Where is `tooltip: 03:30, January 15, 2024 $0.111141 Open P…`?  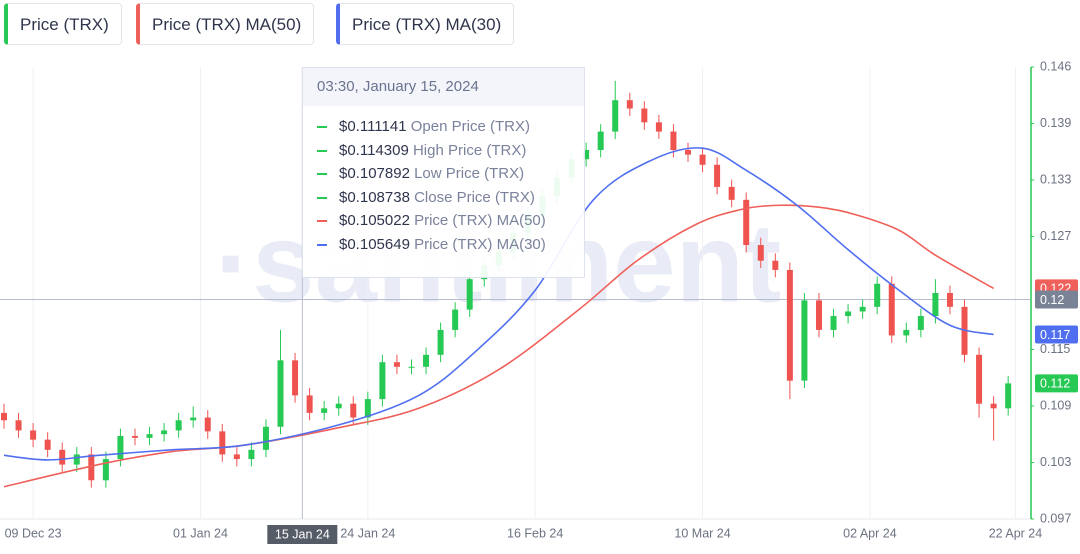
tooltip: 03:30, January 15, 2024 $0.111141 Open P… is located at coordinates (443, 172).